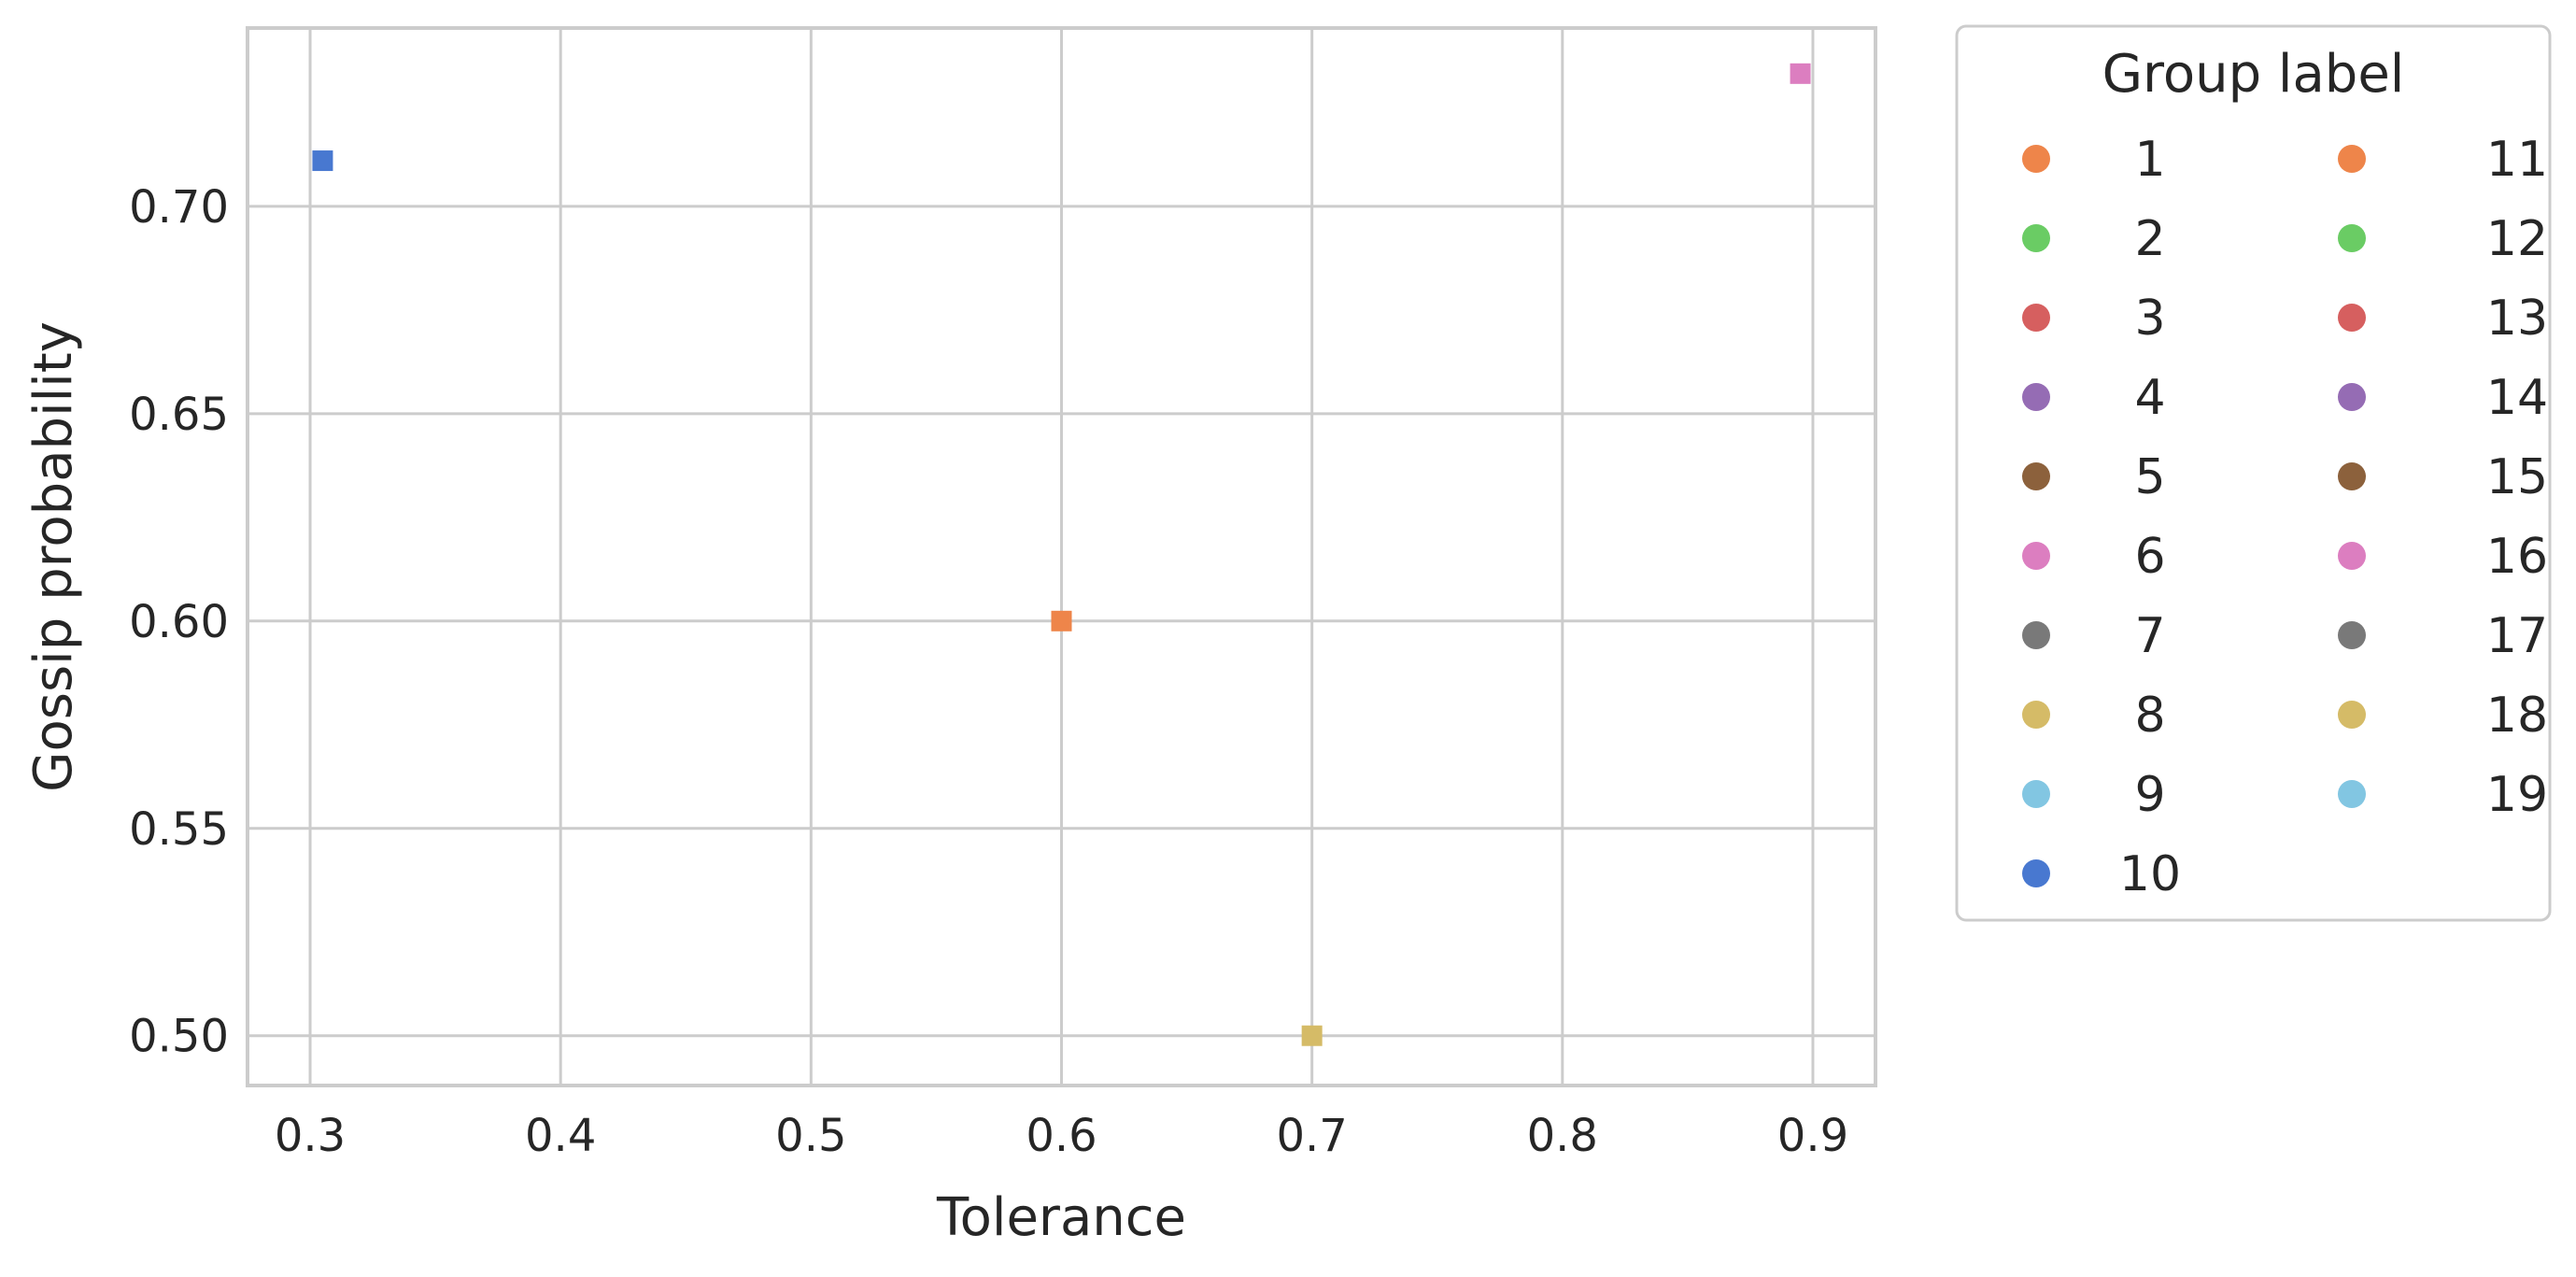  Describe the element at coordinates (810, 1136) in the screenshot. I see `x-tick-label: 0.5` at that location.